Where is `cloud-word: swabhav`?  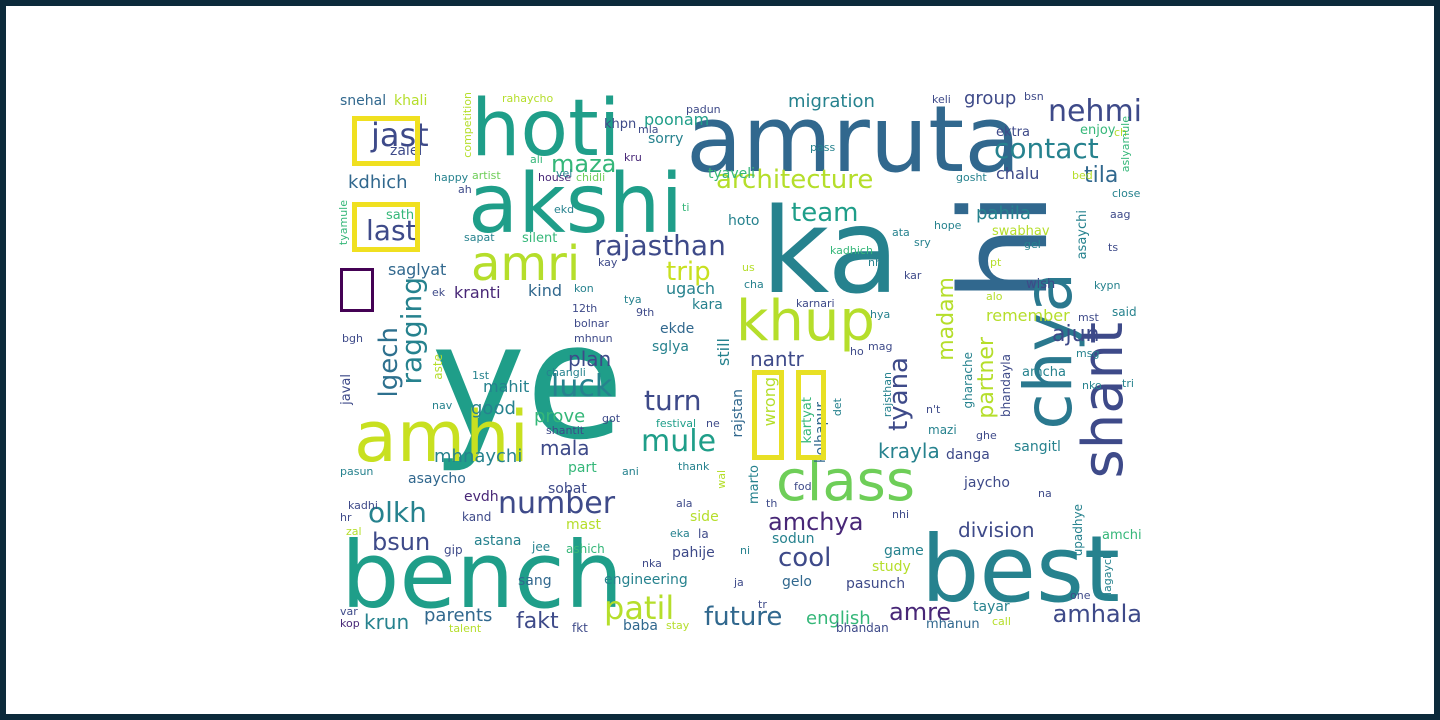
cloud-word: swabhav is located at coordinates (1021, 231).